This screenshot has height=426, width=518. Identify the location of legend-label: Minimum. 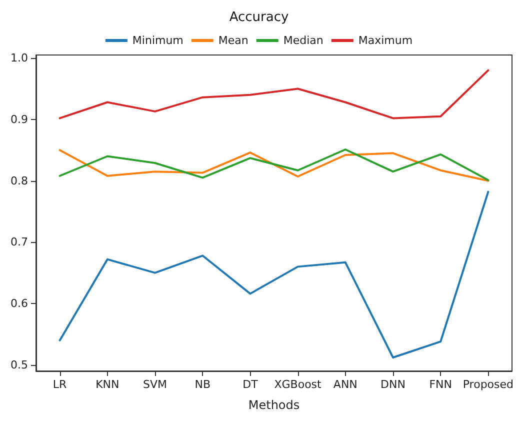
(158, 40).